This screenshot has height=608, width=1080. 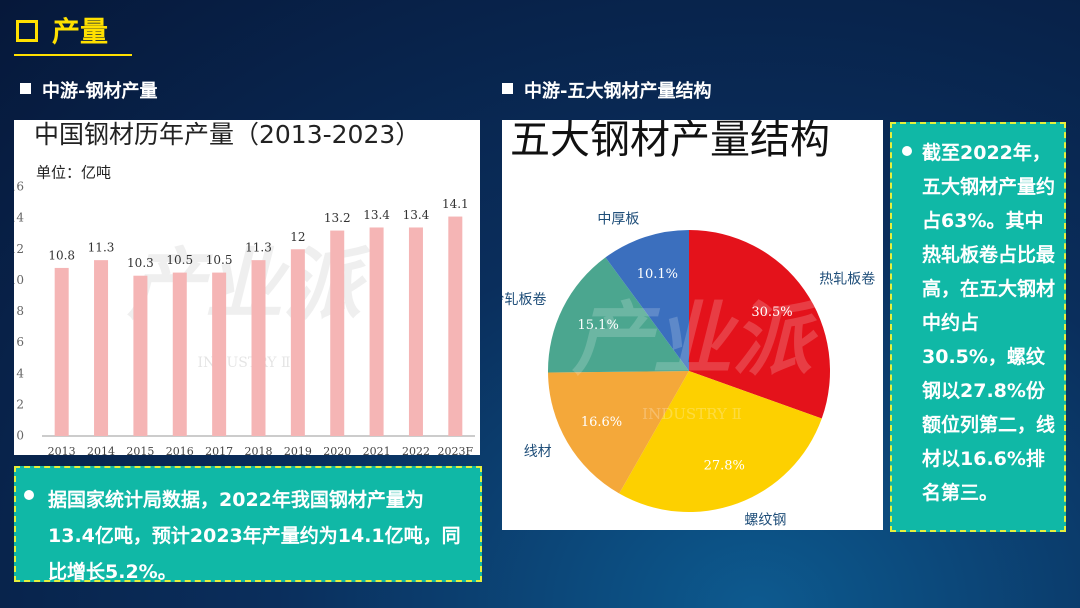 I want to click on x-tick-label: 2022, so click(x=416, y=450).